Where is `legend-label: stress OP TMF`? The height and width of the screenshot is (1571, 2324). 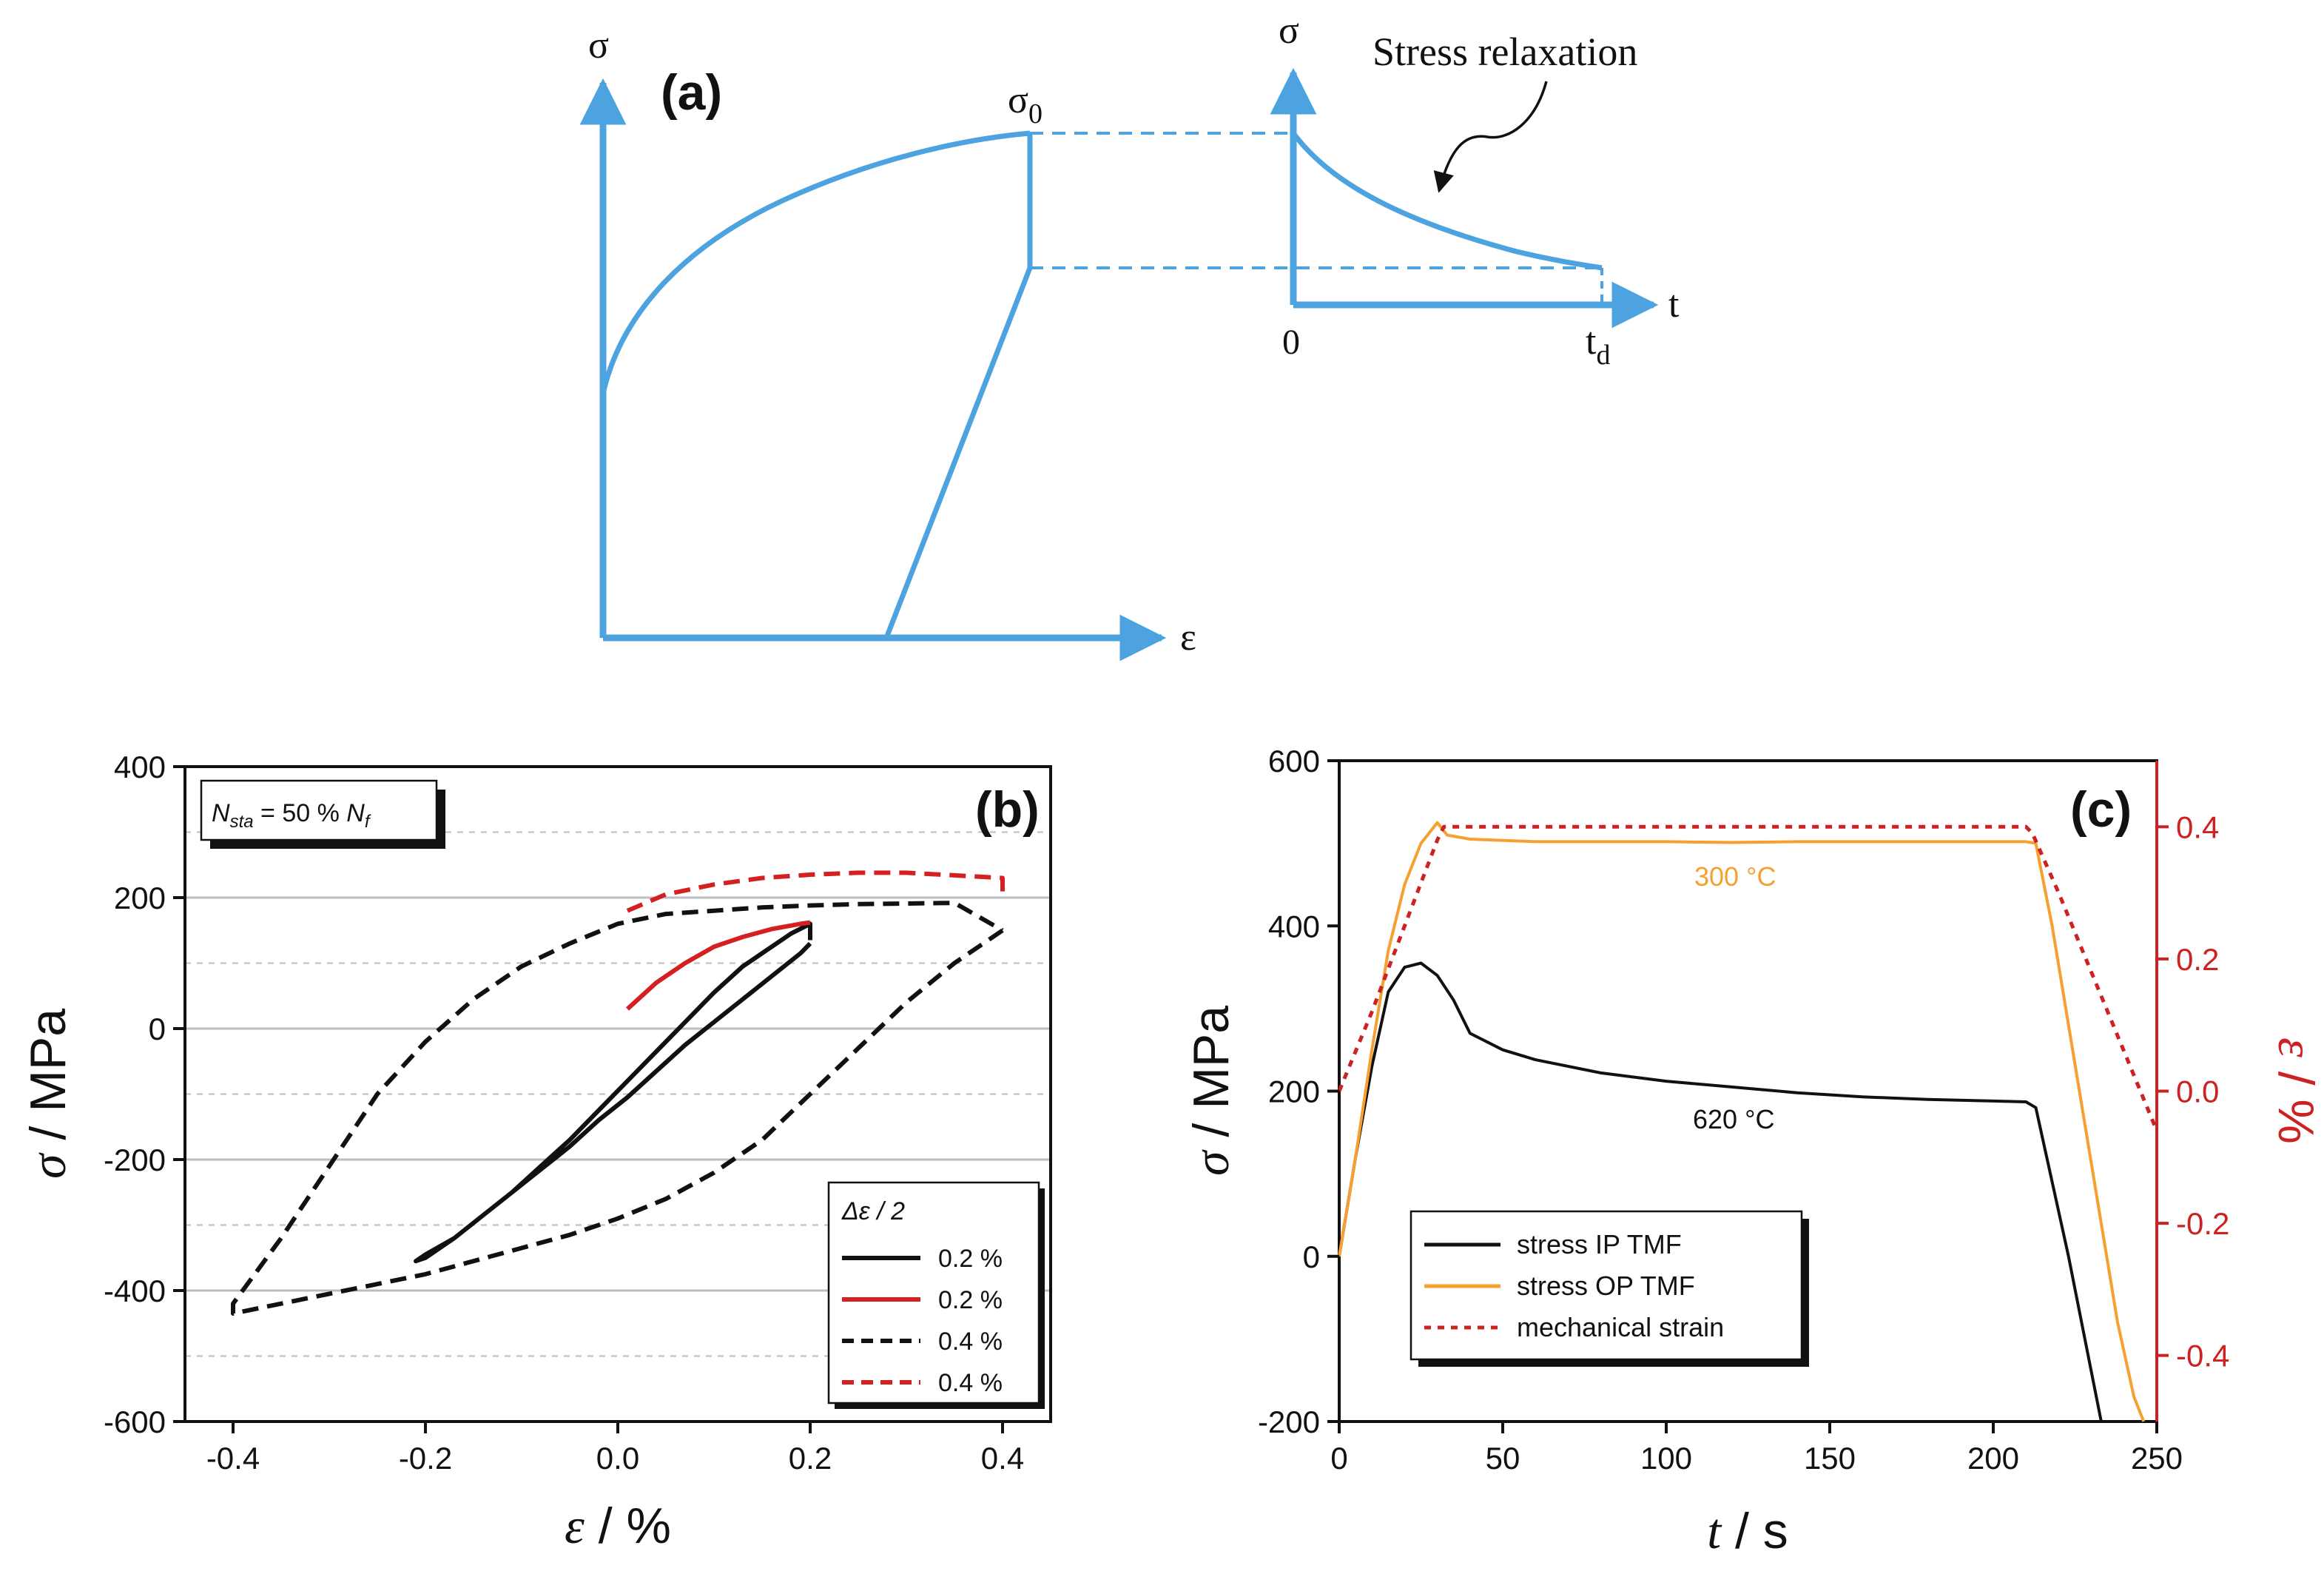 legend-label: stress OP TMF is located at coordinates (1606, 1286).